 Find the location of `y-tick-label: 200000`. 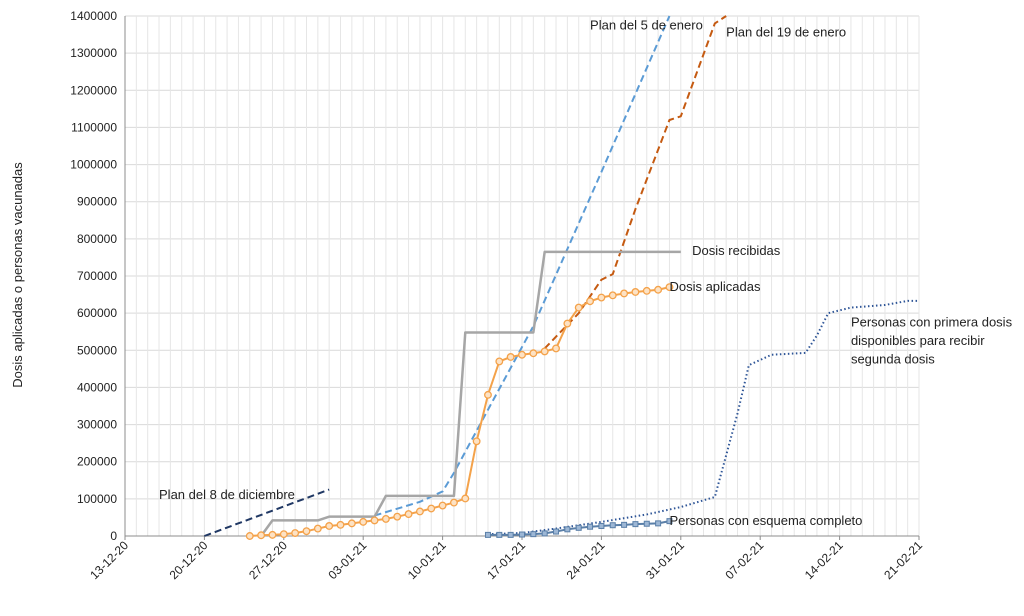

y-tick-label: 200000 is located at coordinates (97, 462).